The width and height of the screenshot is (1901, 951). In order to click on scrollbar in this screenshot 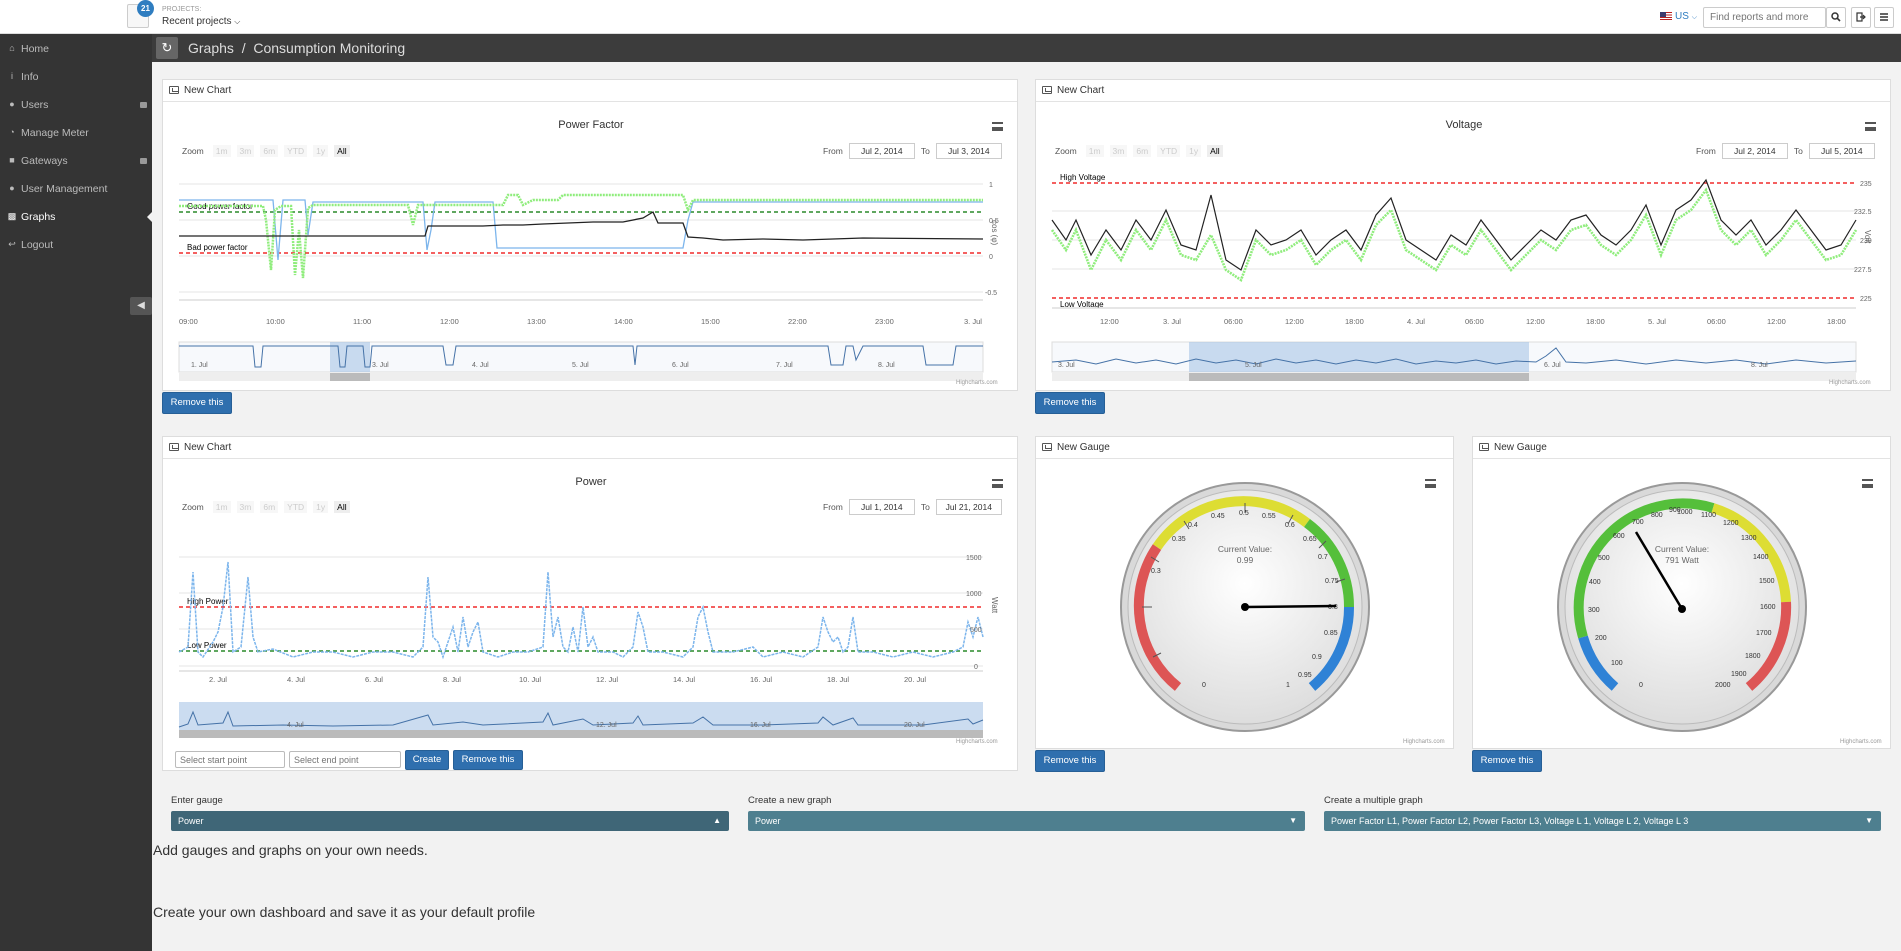, I will do `click(581, 377)`.